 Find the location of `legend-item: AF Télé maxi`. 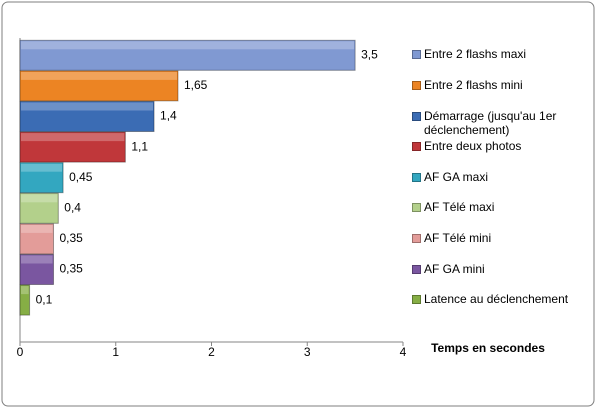

legend-item: AF Télé maxi is located at coordinates (494, 207).